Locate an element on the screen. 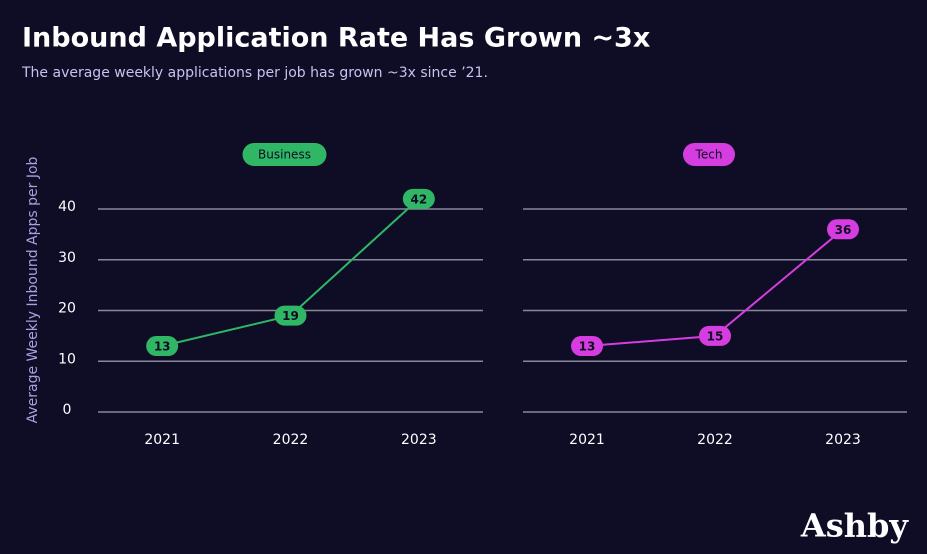  chart-title: Inbound Application Rate Has Grown ~3x is located at coordinates (336, 38).